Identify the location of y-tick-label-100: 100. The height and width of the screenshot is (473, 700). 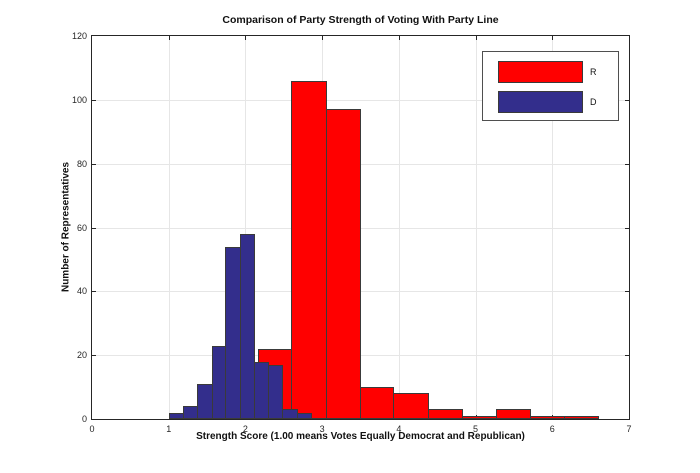
(79, 99).